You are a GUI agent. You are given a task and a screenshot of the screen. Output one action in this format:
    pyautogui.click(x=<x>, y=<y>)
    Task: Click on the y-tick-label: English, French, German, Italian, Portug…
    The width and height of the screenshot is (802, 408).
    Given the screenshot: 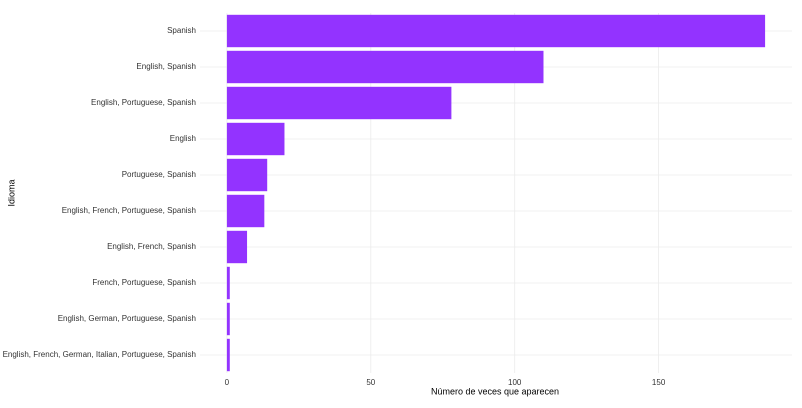 What is the action you would take?
    pyautogui.click(x=99, y=354)
    